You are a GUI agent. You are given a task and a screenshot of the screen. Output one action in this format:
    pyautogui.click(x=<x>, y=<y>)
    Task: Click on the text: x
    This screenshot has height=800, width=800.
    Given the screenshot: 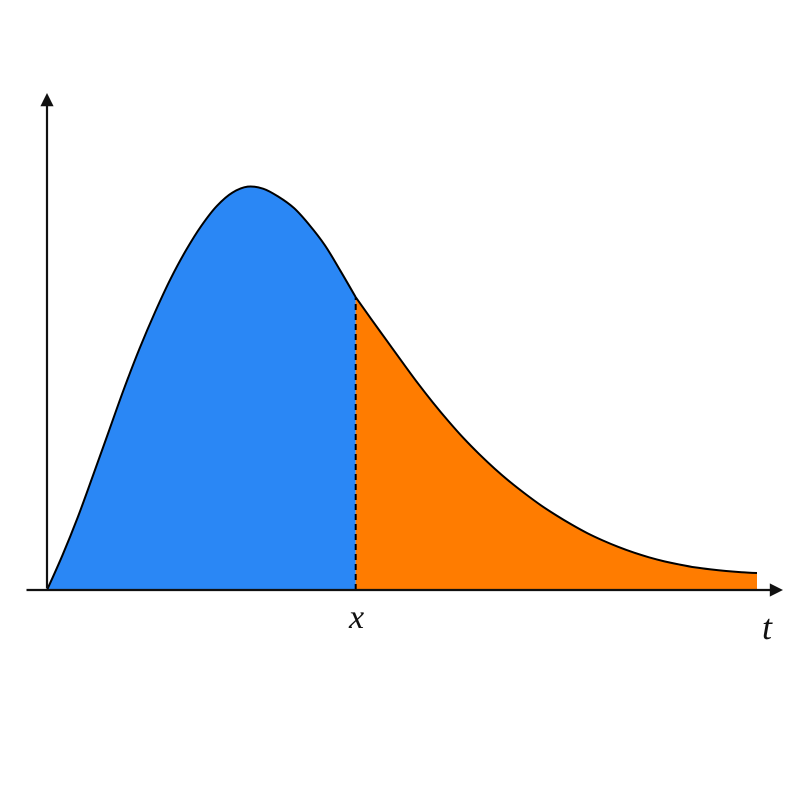 What is the action you would take?
    pyautogui.click(x=356, y=617)
    